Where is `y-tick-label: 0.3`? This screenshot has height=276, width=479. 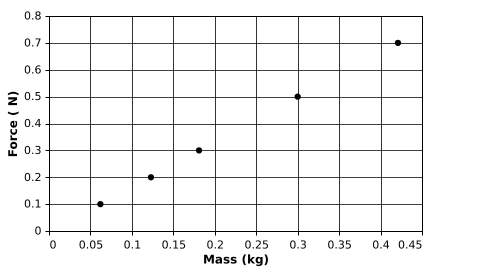
y-tick-label: 0.3 is located at coordinates (33, 150).